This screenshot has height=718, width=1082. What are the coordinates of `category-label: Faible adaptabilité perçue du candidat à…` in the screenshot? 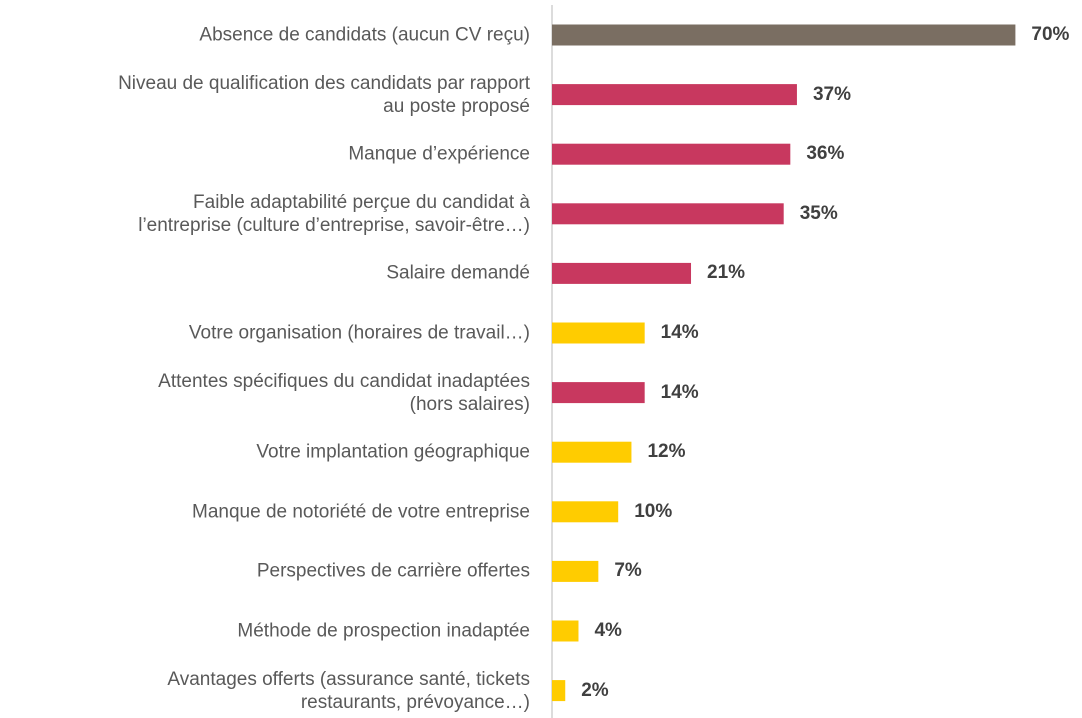 It's located at (334, 213).